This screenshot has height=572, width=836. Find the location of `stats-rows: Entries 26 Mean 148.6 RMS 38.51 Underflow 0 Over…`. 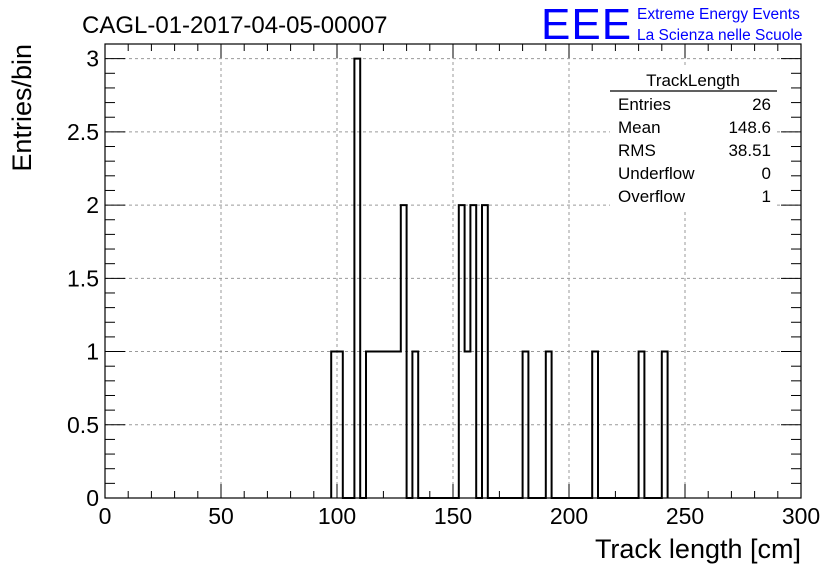

stats-rows: Entries 26 Mean 148.6 RMS 38.51 Underflow 0 Over… is located at coordinates (694, 150).